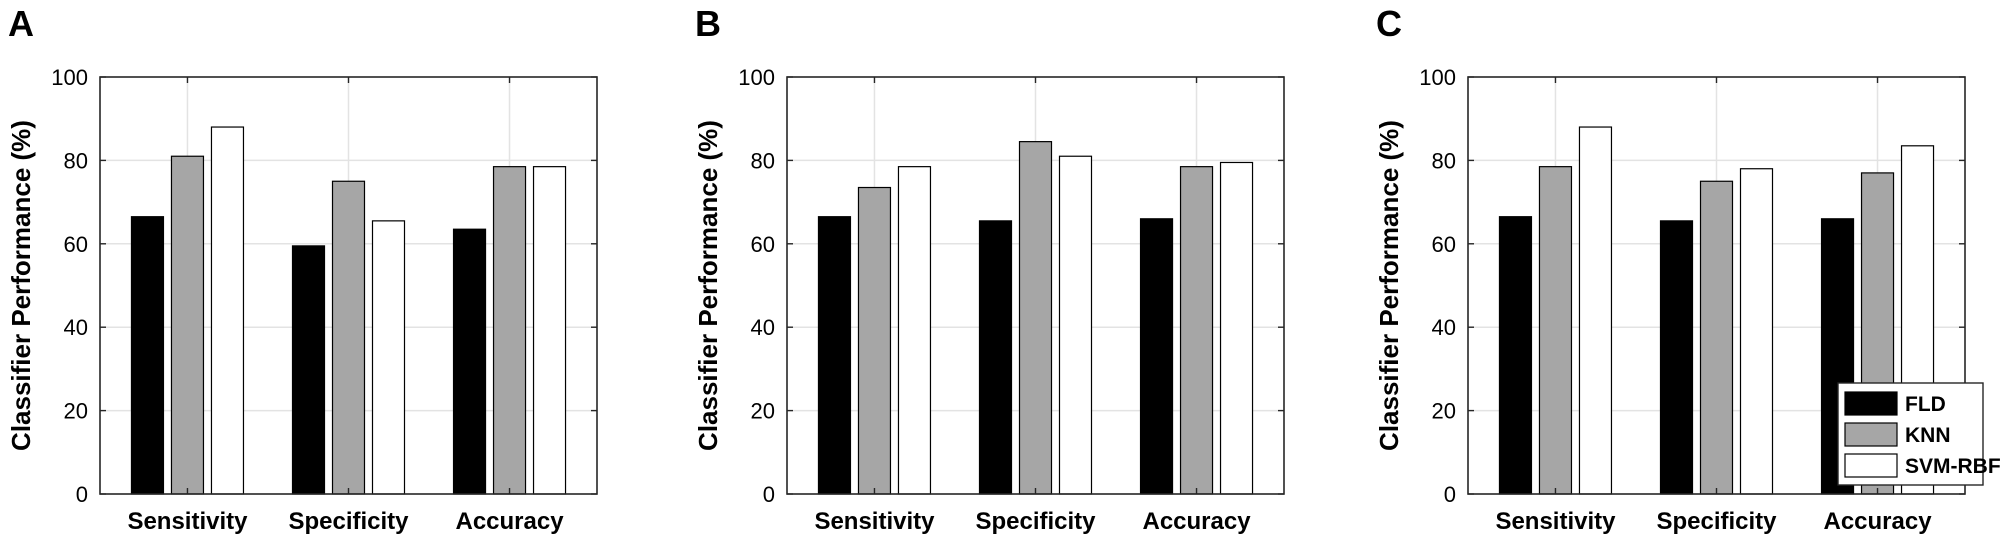 Image resolution: width=2000 pixels, height=543 pixels. What do you see at coordinates (1871, 465) in the screenshot?
I see `legend-swatch-svm-rbf` at bounding box center [1871, 465].